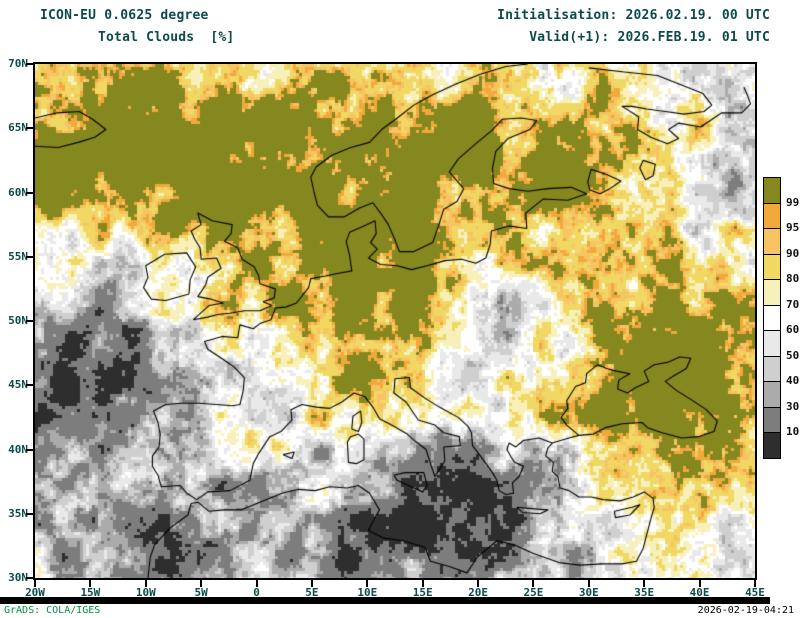 This screenshot has height=618, width=800. Describe the element at coordinates (312, 592) in the screenshot. I see `lon-tick-label: 5E` at that location.